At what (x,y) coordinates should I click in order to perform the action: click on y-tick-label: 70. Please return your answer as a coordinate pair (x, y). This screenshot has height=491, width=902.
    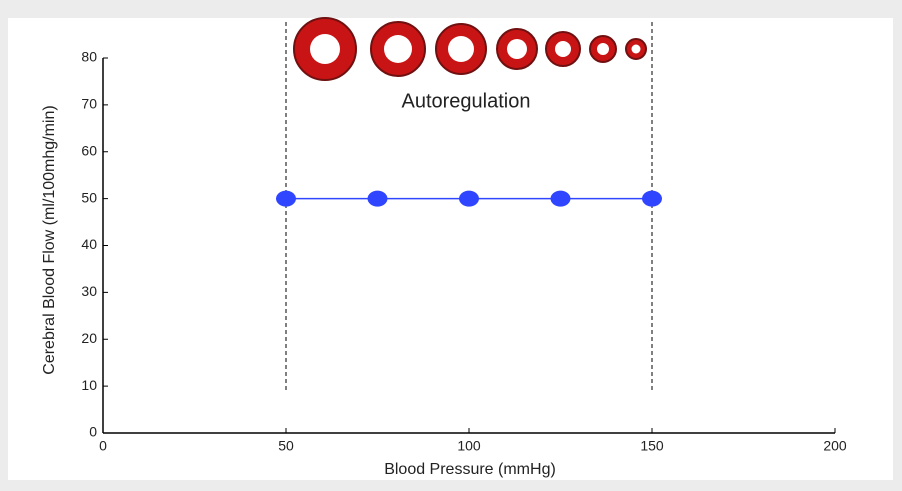
    Looking at the image, I should click on (89, 104).